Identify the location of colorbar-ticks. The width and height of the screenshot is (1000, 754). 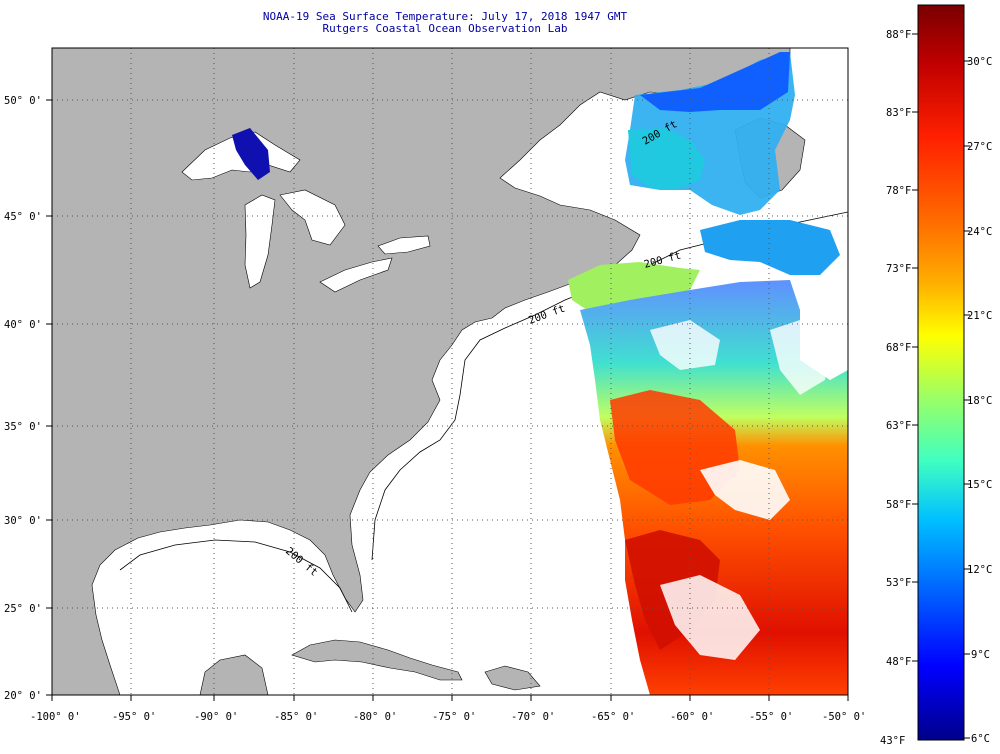
(941, 386).